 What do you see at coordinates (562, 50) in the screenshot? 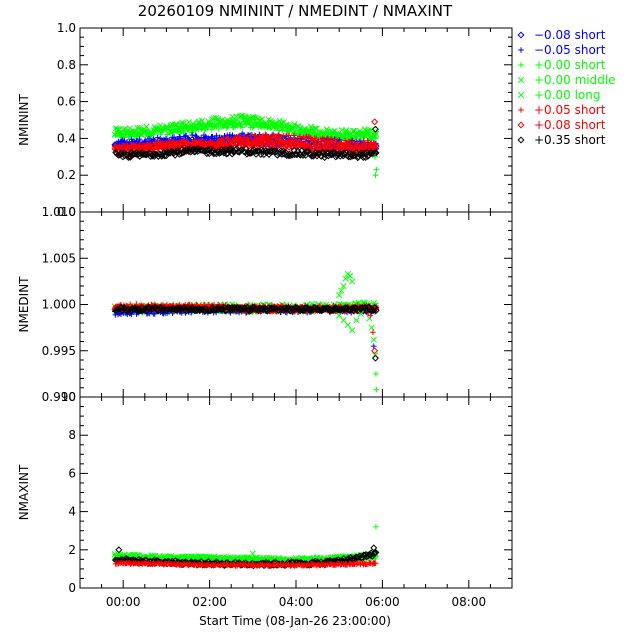
I see `legend-entry: −0.05 short` at bounding box center [562, 50].